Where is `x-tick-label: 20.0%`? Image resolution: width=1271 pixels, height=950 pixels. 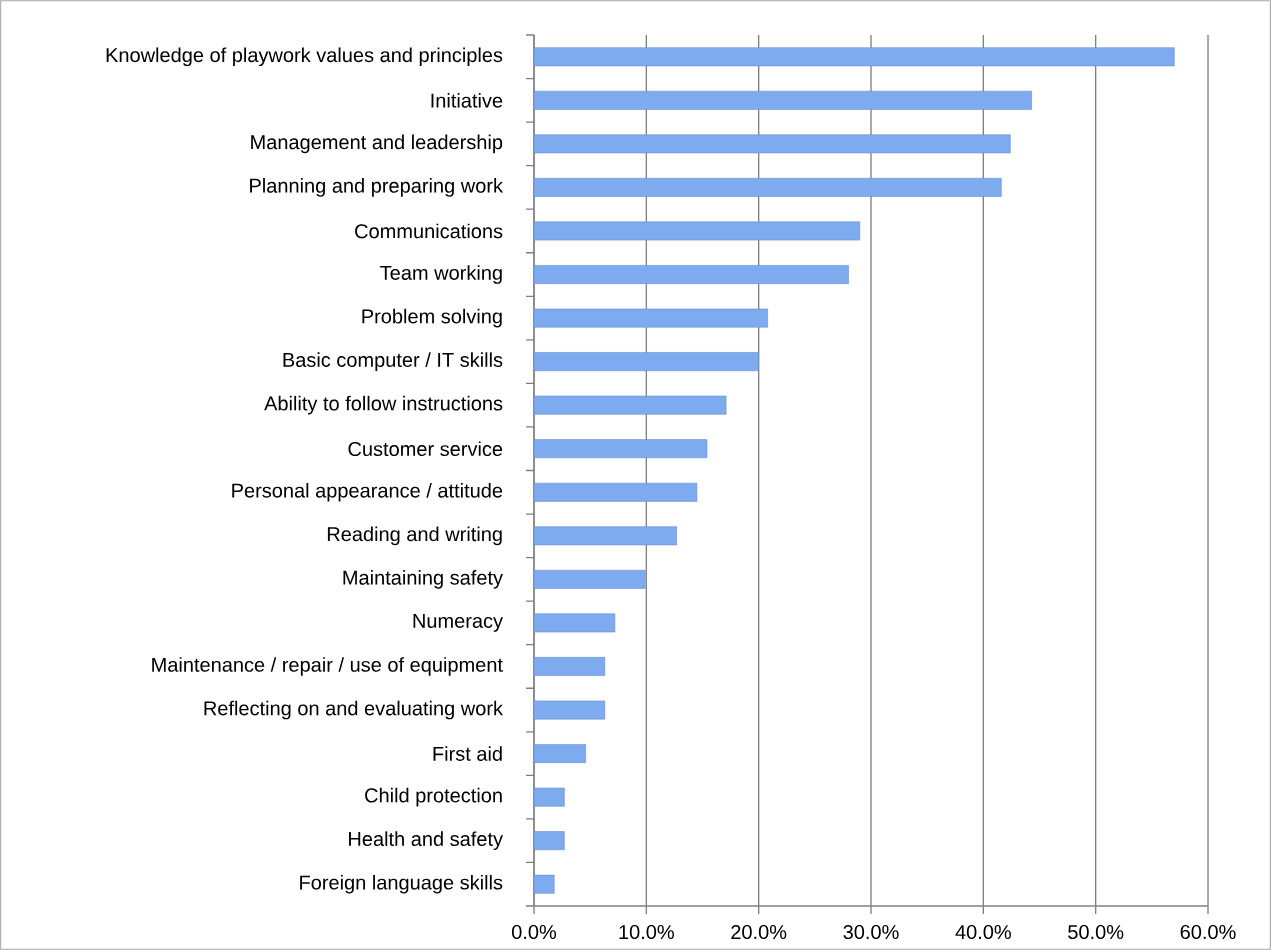
x-tick-label: 20.0% is located at coordinates (759, 932).